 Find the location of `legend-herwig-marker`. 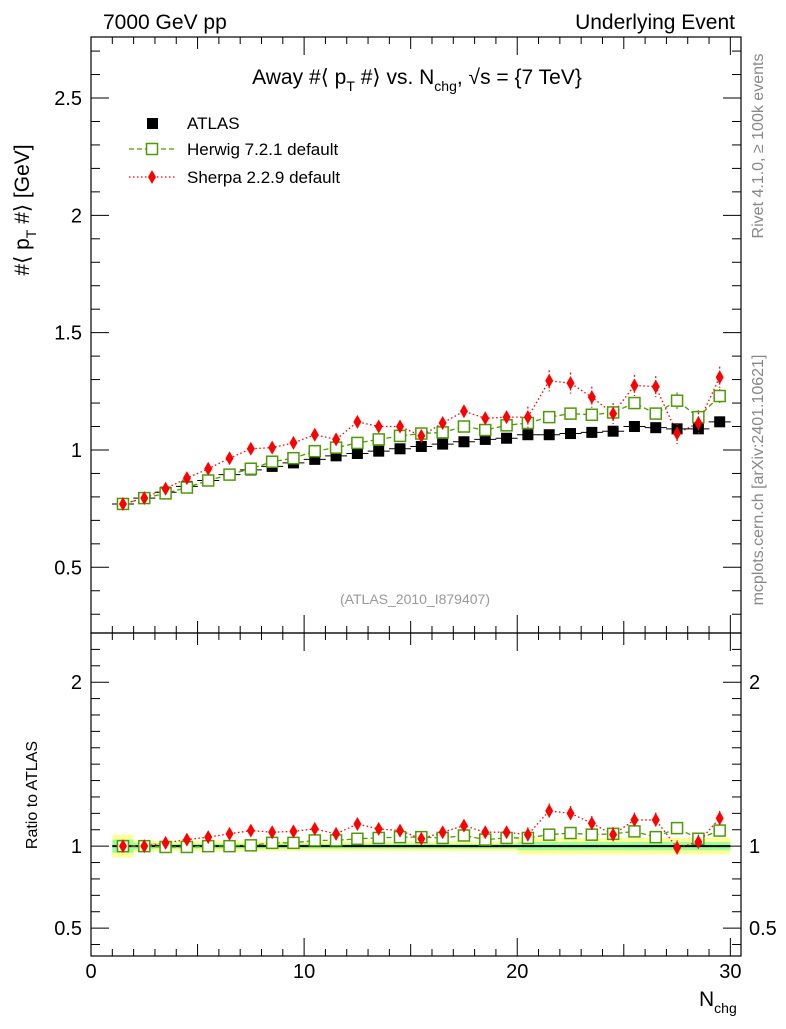

legend-herwig-marker is located at coordinates (152, 149).